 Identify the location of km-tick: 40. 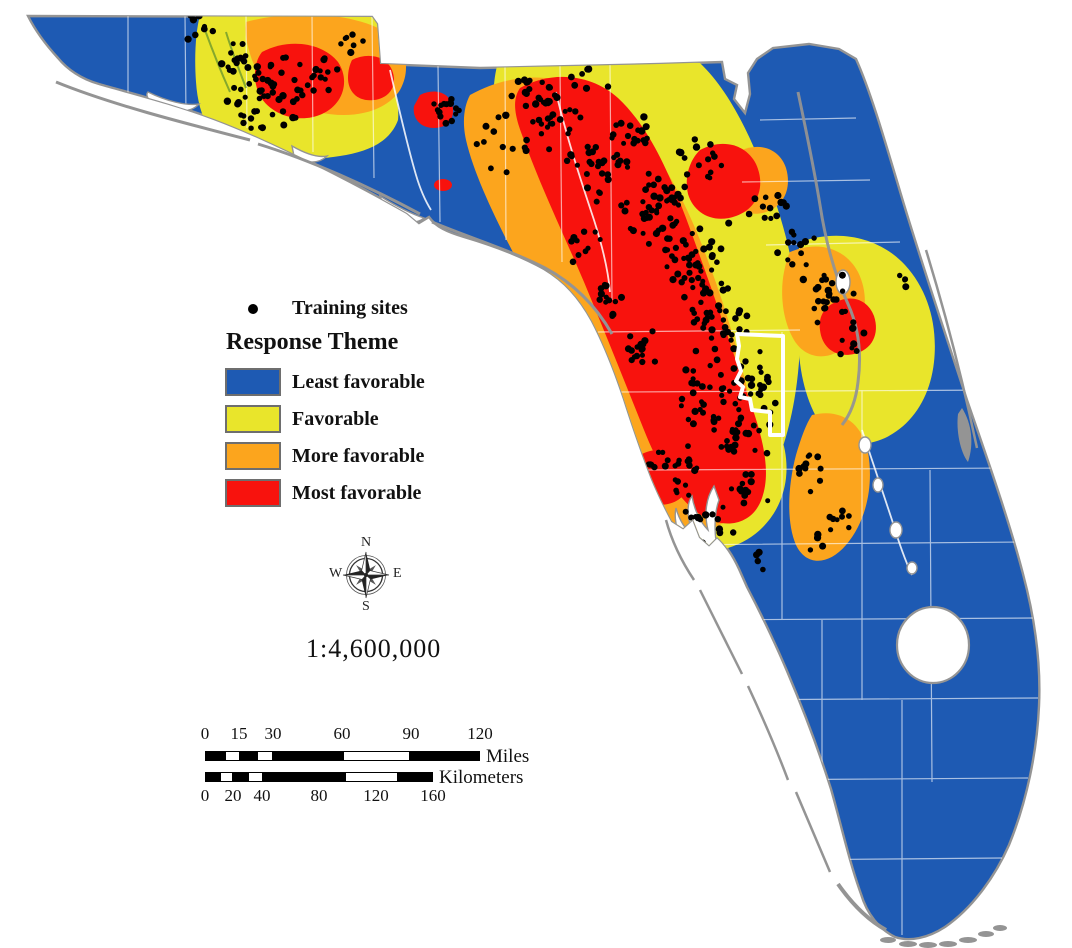
(262, 795).